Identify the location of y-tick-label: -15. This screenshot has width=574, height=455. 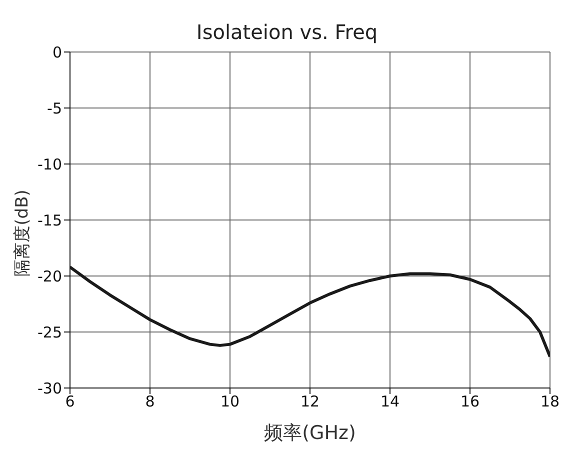
(50, 220).